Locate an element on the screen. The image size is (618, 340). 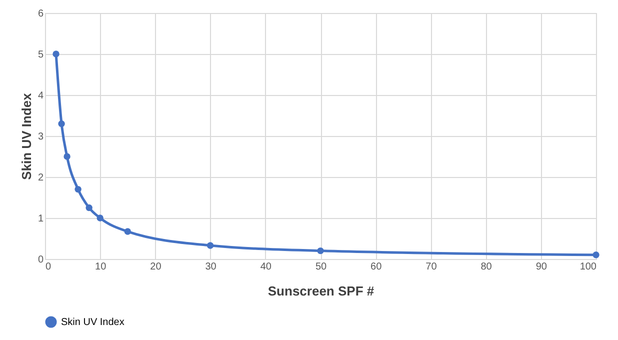
legend-label: Skin UV Index is located at coordinates (92, 322).